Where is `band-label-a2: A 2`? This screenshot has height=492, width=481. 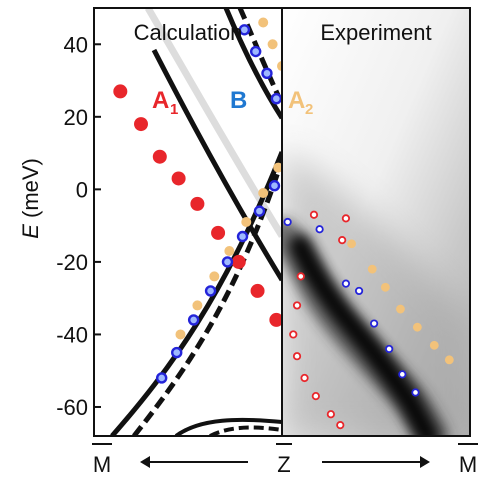
band-label-a2: A 2 is located at coordinates (300, 102).